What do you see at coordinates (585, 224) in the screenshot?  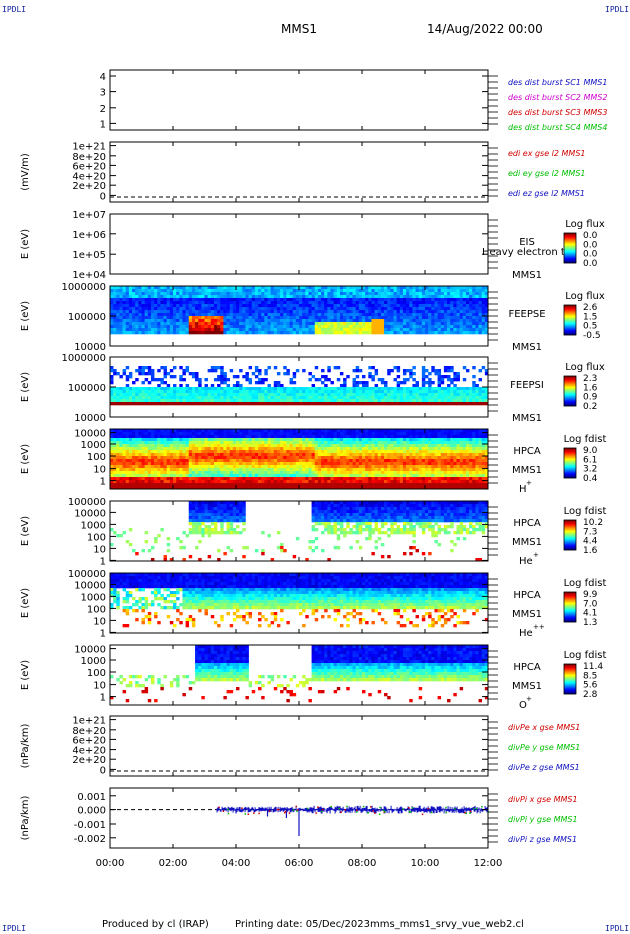 I see `colorbar-title: Log flux` at bounding box center [585, 224].